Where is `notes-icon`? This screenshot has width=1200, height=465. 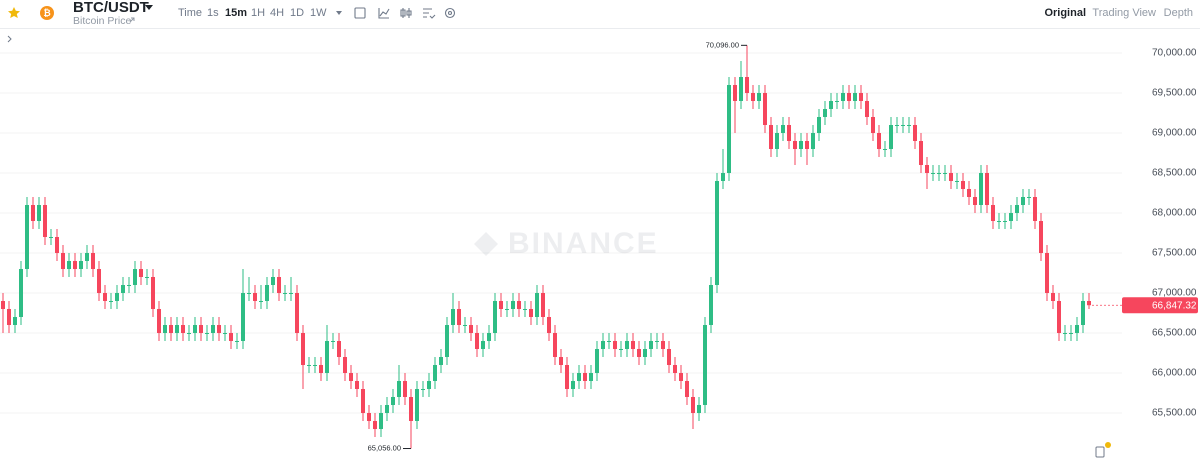
notes-icon is located at coordinates (1100, 452).